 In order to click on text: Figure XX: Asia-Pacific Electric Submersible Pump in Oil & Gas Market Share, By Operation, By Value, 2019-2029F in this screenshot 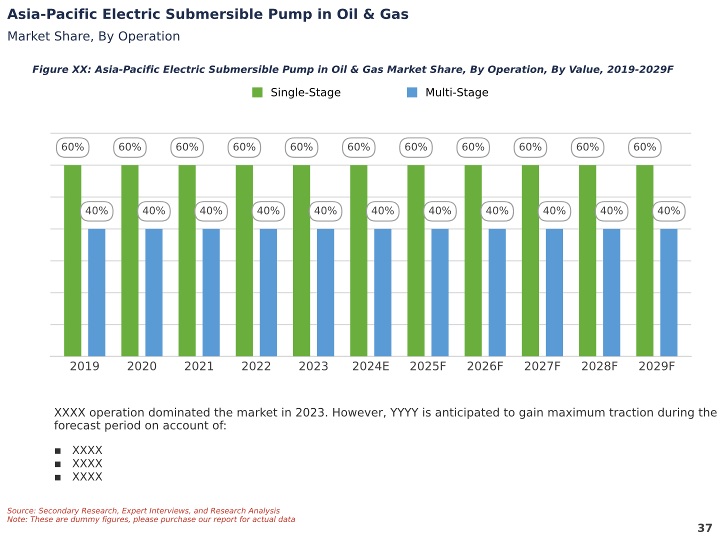, I will do `click(353, 70)`.